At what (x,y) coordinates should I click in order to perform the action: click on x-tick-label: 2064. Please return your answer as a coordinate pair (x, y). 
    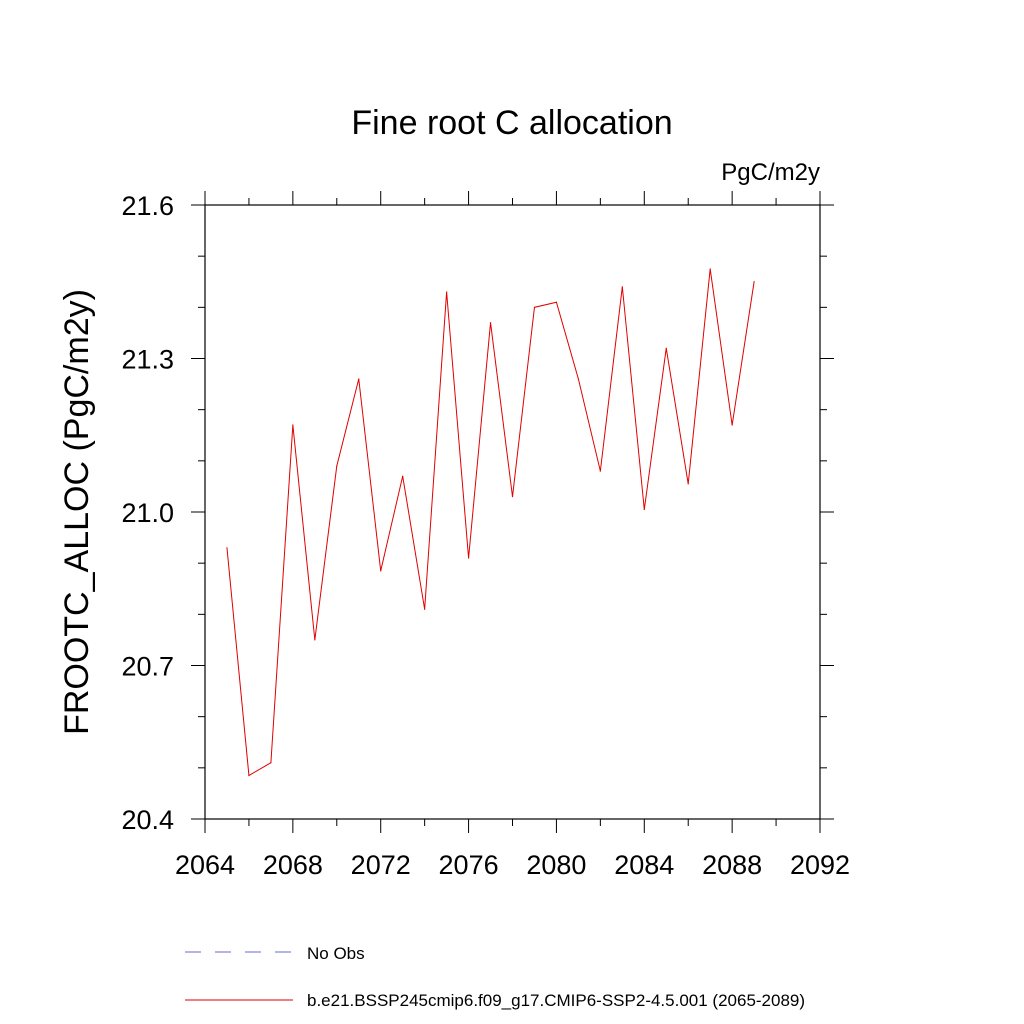
    Looking at the image, I should click on (205, 865).